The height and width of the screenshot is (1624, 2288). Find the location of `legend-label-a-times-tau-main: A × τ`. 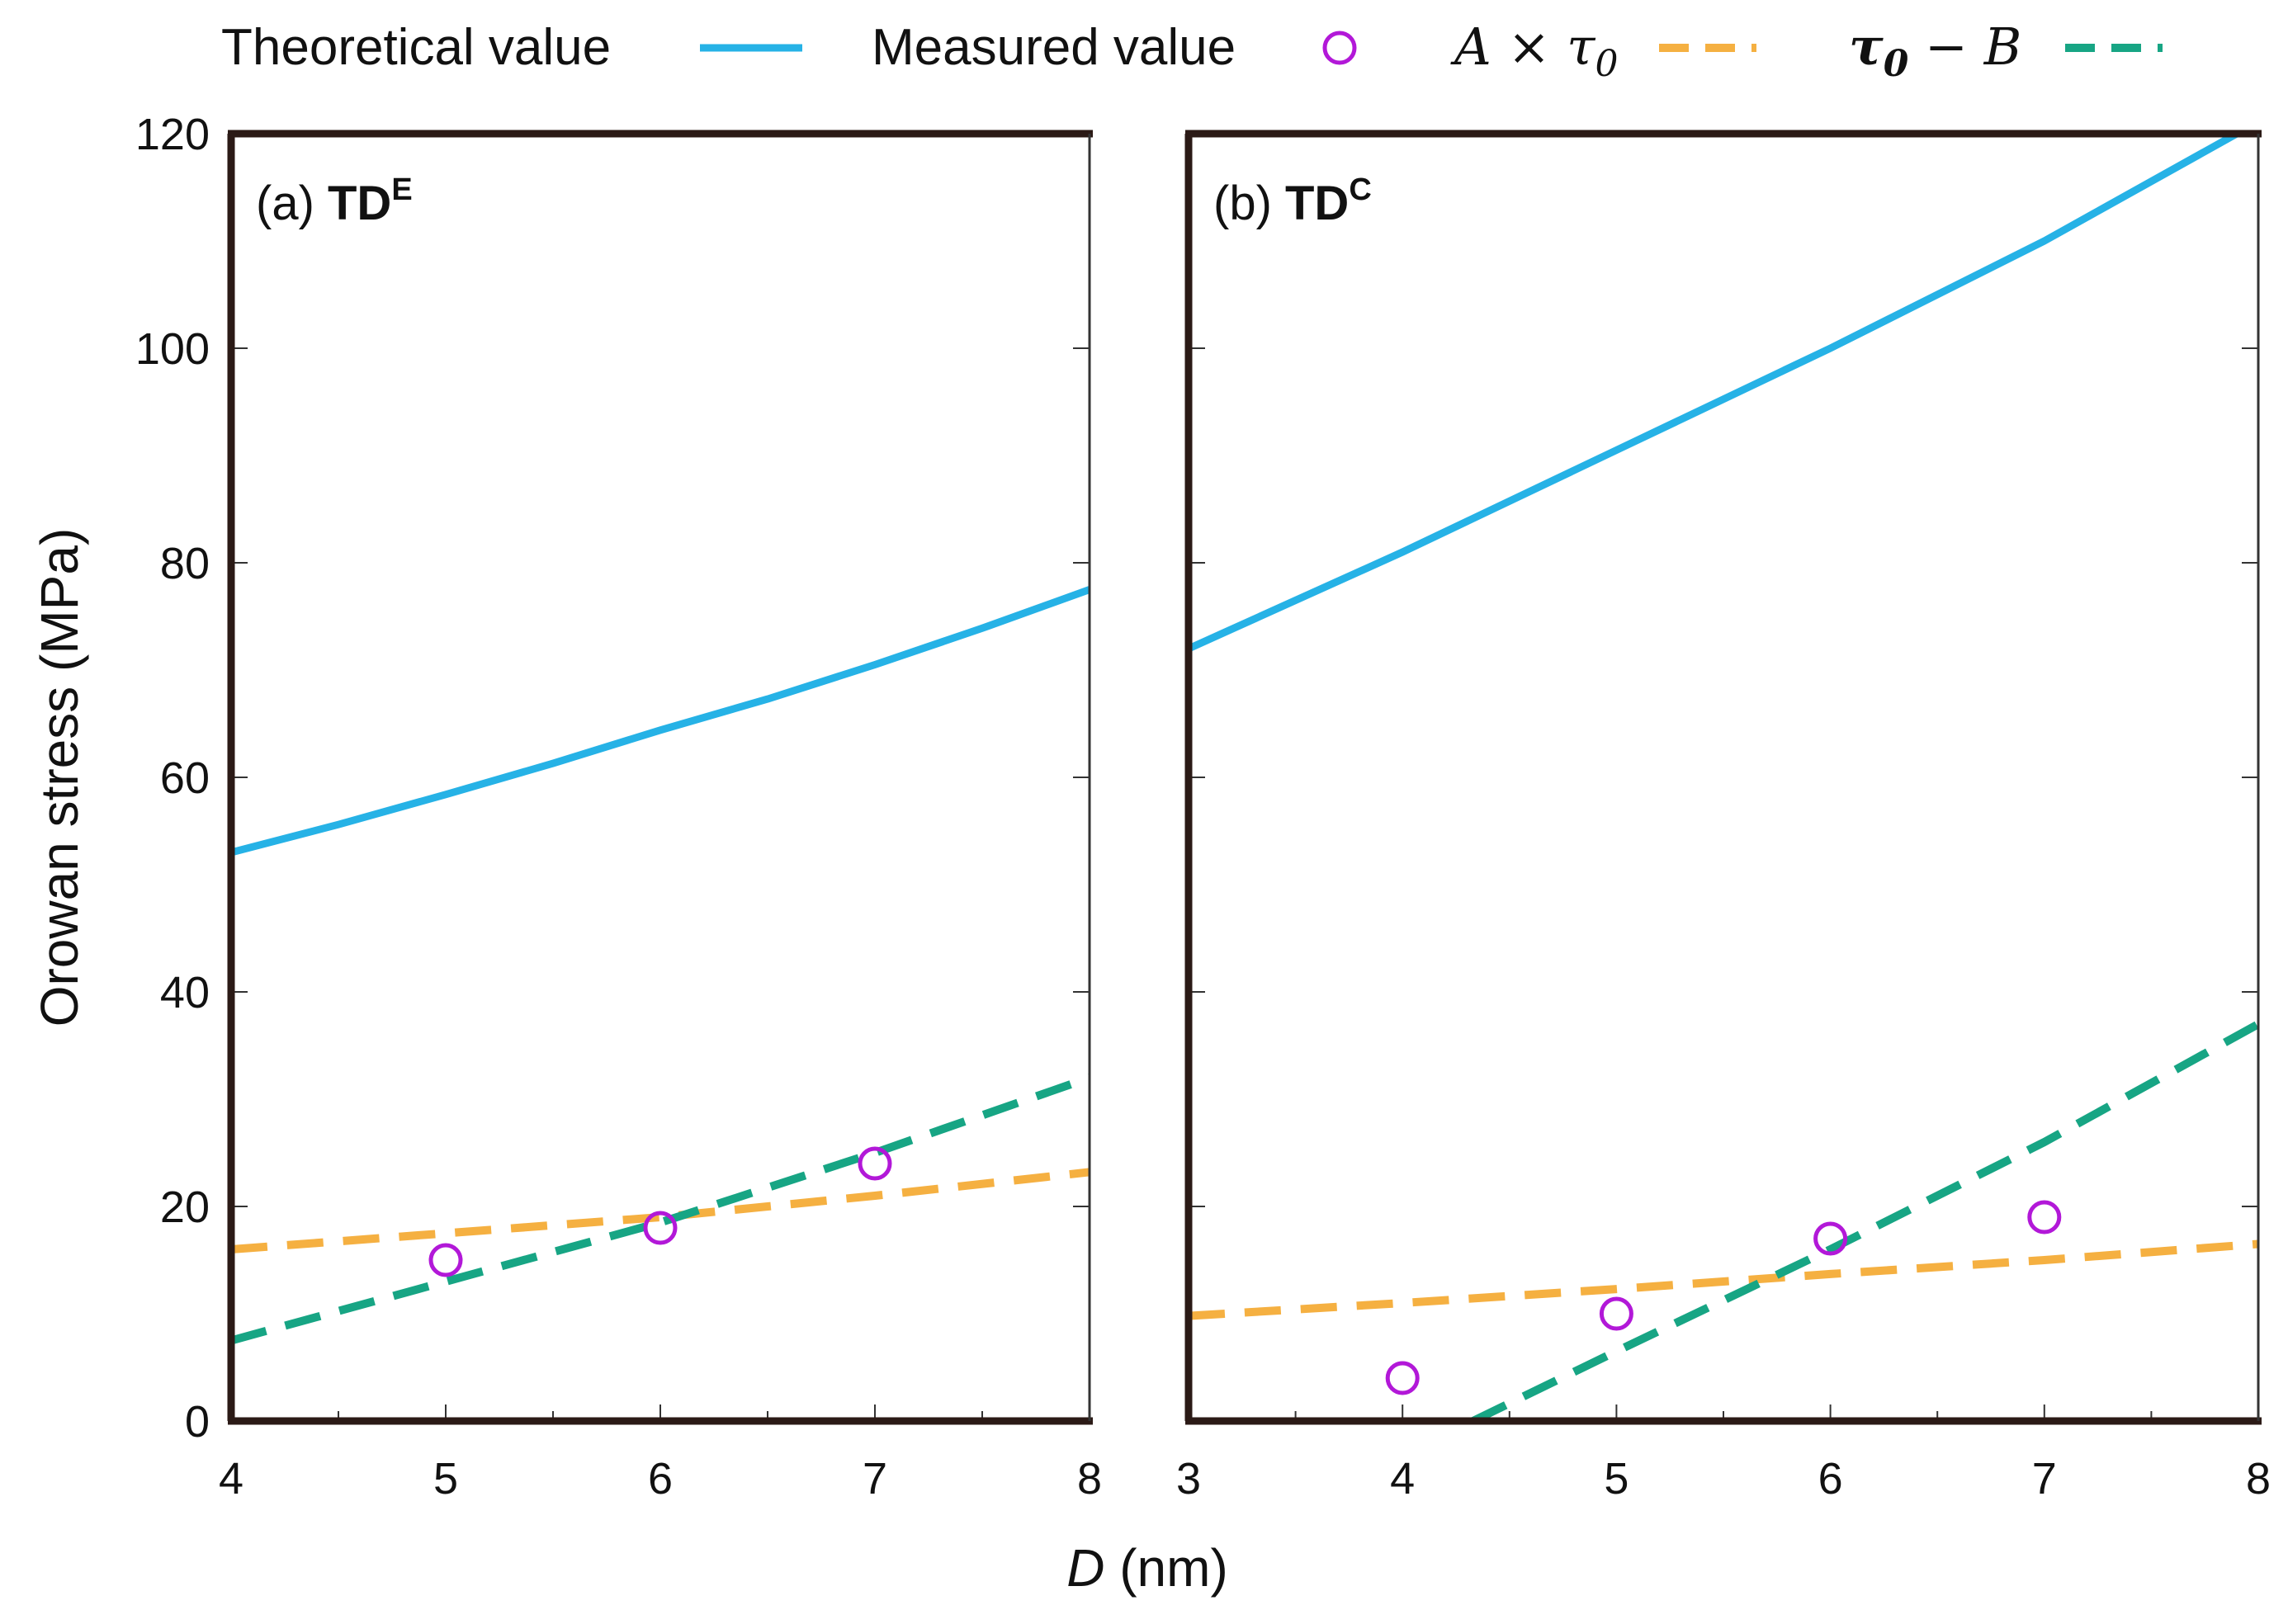

legend-label-a-times-tau-main: A × τ is located at coordinates (1523, 47).